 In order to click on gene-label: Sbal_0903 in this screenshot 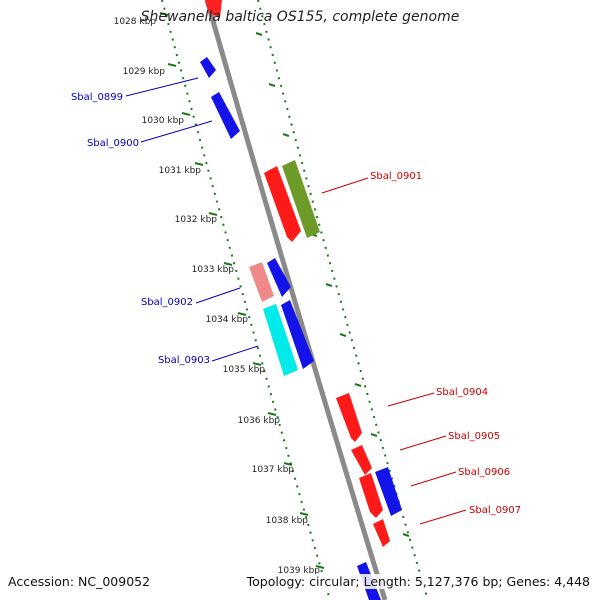, I will do `click(184, 360)`.